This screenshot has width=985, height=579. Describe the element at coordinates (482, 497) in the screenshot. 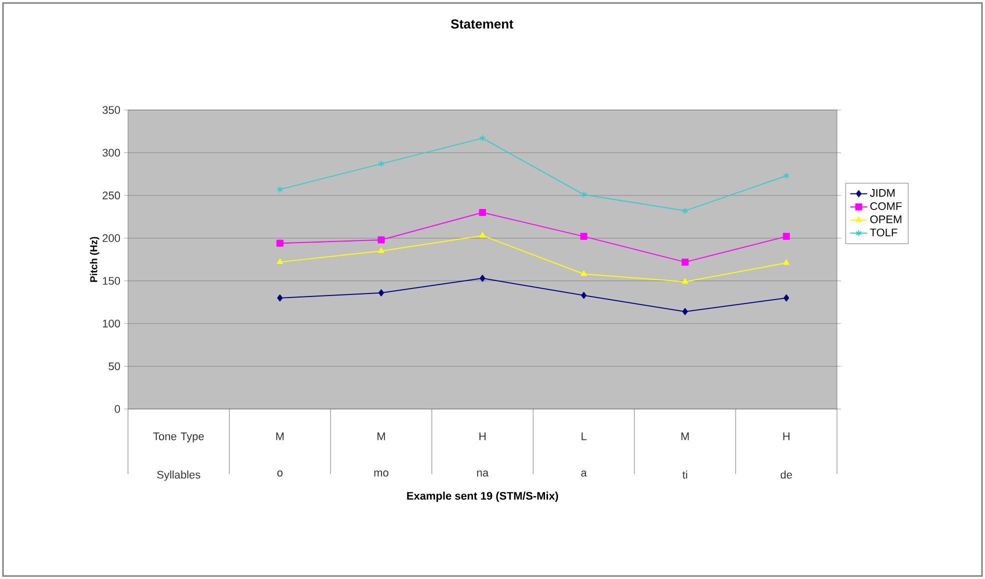

I see `x-axis-title: Example sent 19 (STM/S-Mix)` at that location.